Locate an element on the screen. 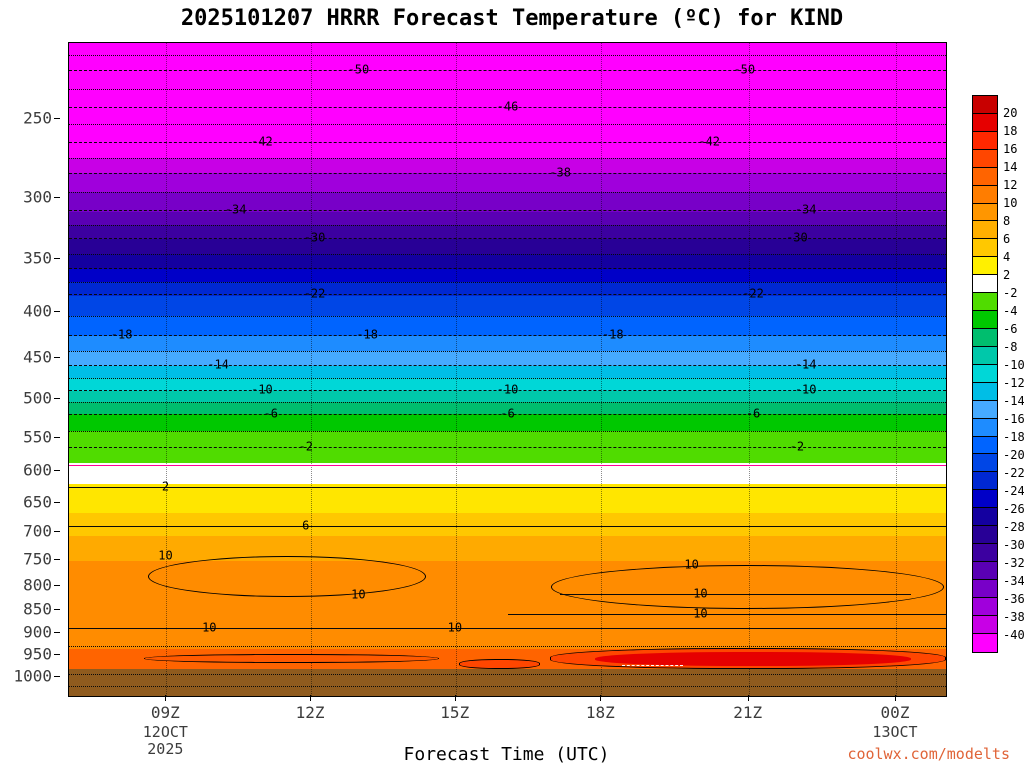 The width and height of the screenshot is (1024, 768). pressure-tick-label: 1000 is located at coordinates (32, 676).